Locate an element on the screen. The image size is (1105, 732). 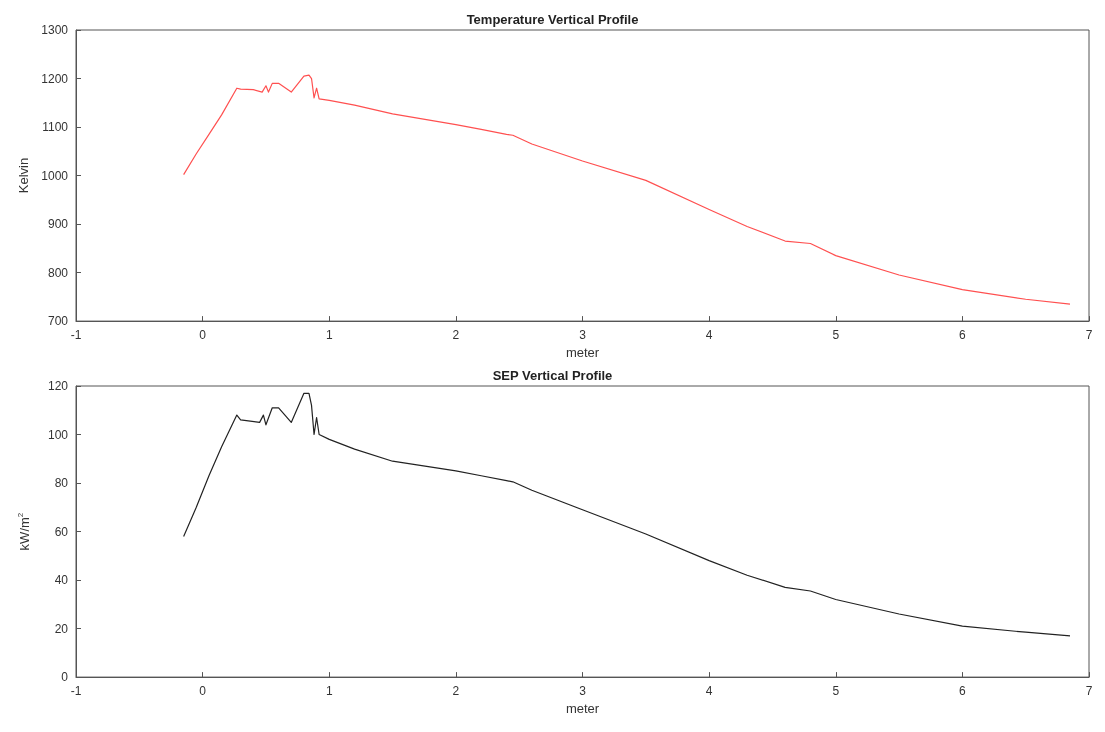
y-tick-label: 700 is located at coordinates (58, 321).